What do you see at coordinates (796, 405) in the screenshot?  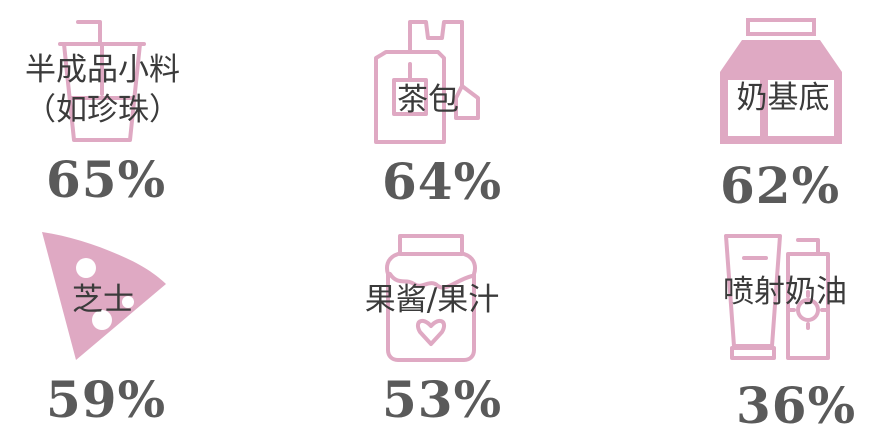 I see `item-percent: 36%` at bounding box center [796, 405].